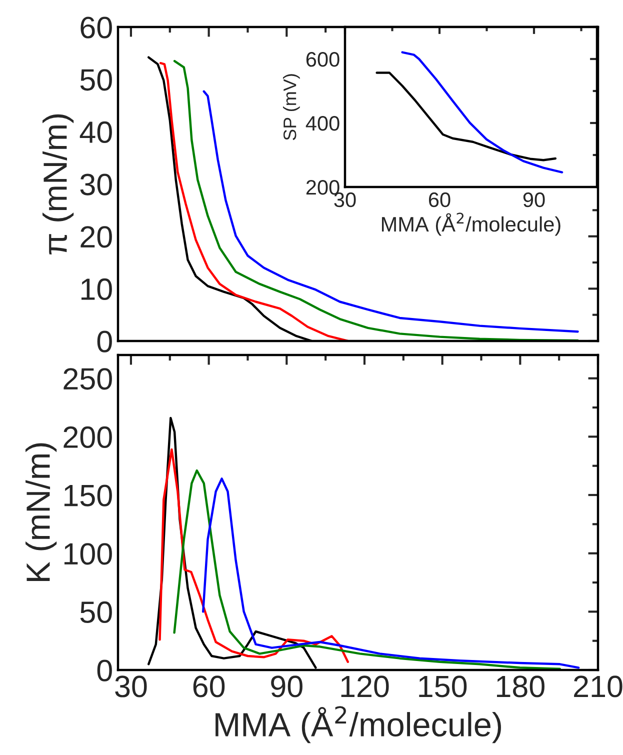 This screenshot has height=755, width=623. Describe the element at coordinates (96, 132) in the screenshot. I see `y-tick-label: 40` at that location.